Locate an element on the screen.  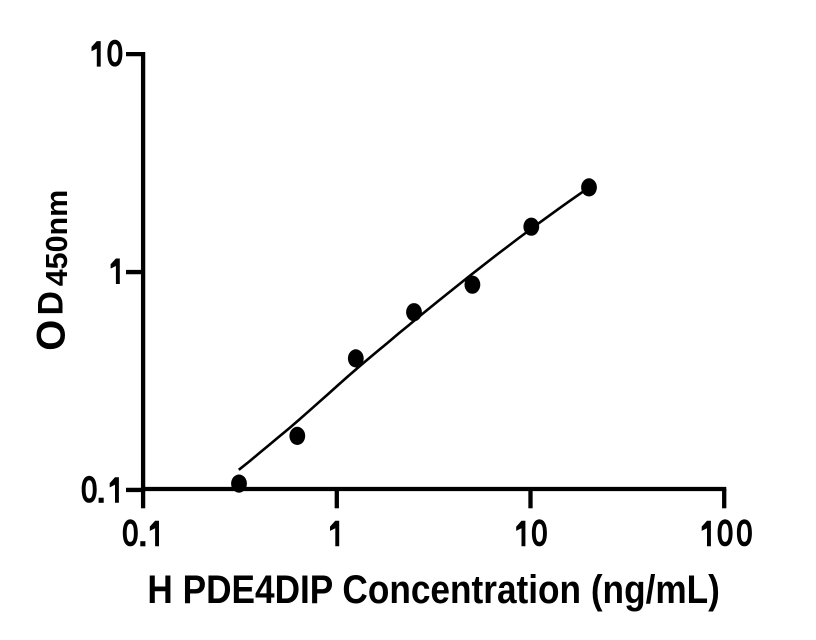
svg-text: O is located at coordinates (51, 335).